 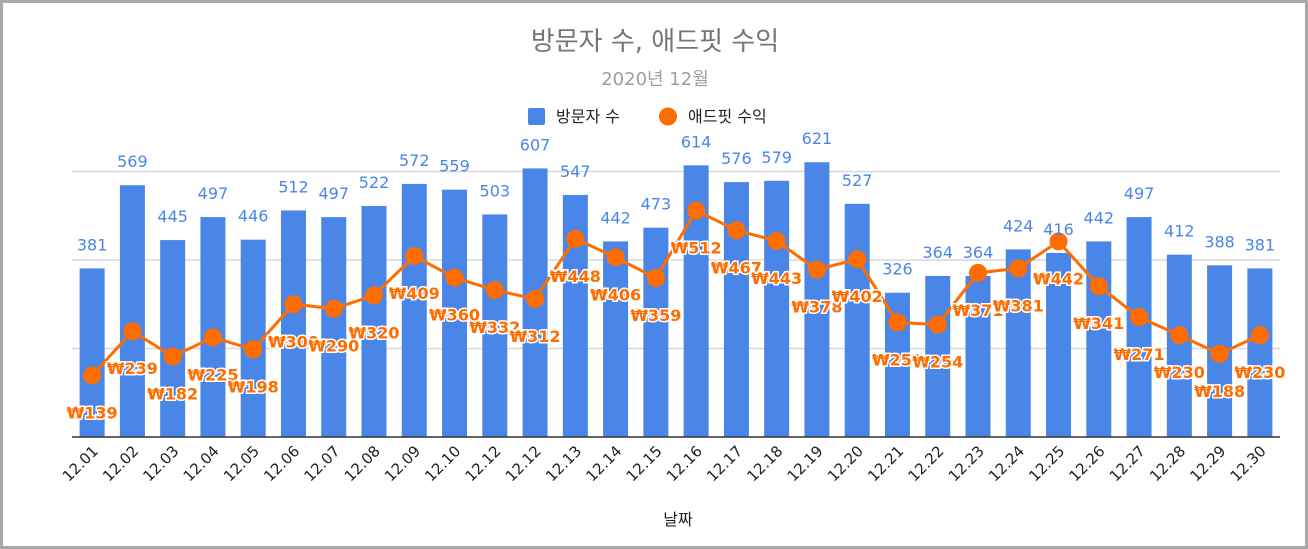 What do you see at coordinates (1087, 463) in the screenshot?
I see `x-tick-label: 12.26` at bounding box center [1087, 463].